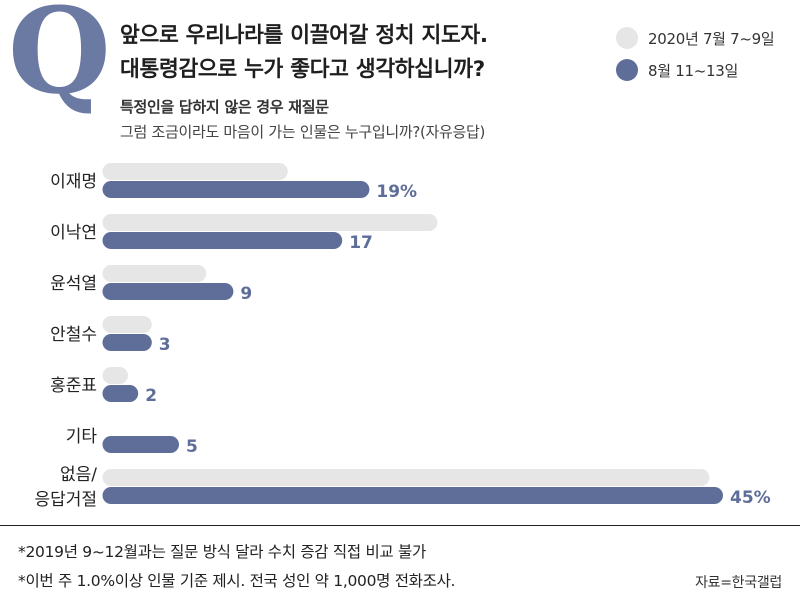  What do you see at coordinates (165, 345) in the screenshot?
I see `value-label: 3` at bounding box center [165, 345].